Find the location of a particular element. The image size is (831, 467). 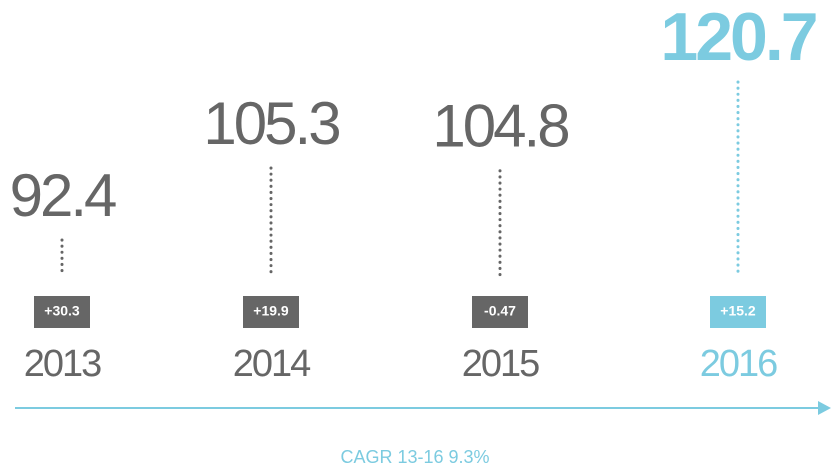

change-label: +19.9 is located at coordinates (271, 311).